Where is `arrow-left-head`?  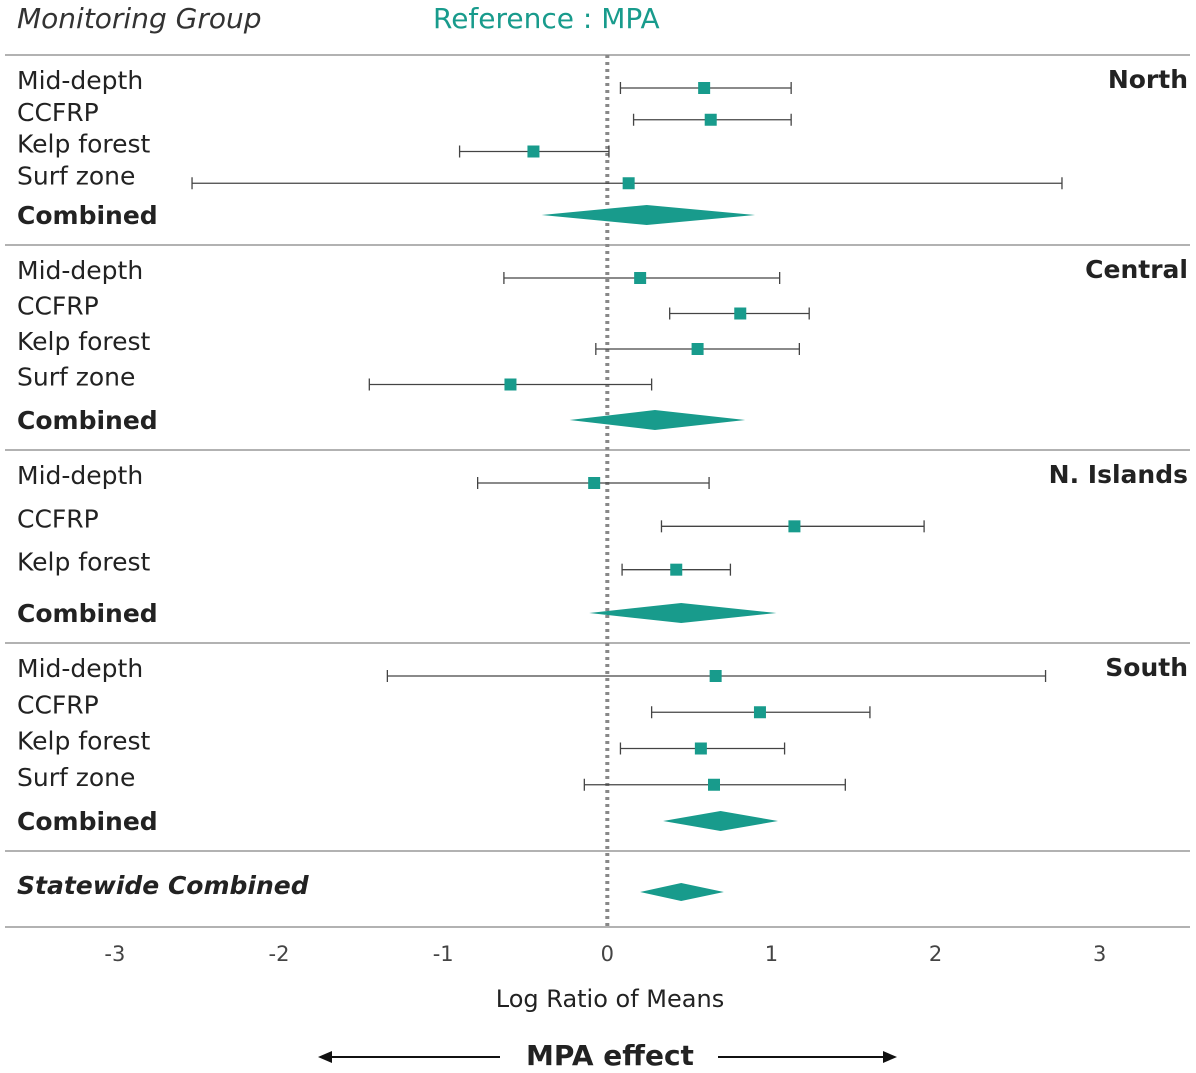
arrow-left-head is located at coordinates (325, 1057).